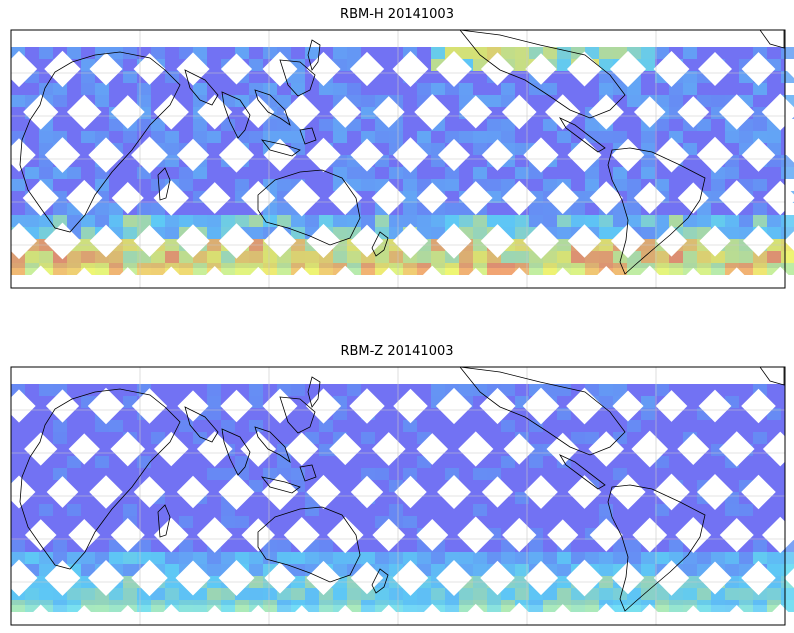  I want to click on map-title-top: RBM-H 20141003, so click(397, 14).